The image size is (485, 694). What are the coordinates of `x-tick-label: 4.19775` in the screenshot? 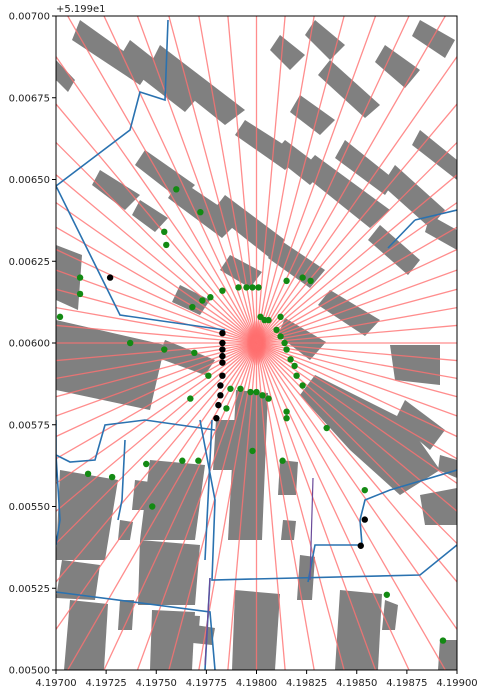 It's located at (206, 683).